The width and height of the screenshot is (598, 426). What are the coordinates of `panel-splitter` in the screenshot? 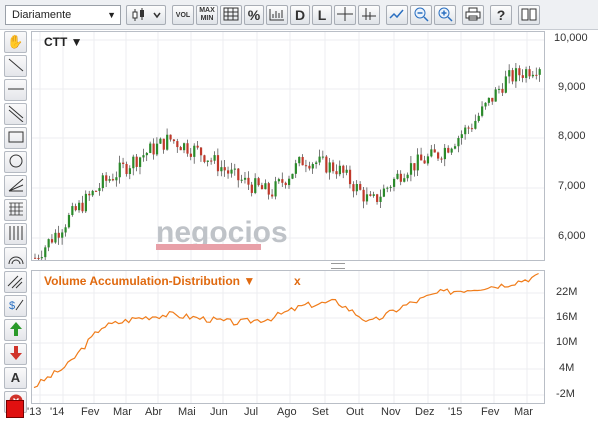 It's located at (338, 266).